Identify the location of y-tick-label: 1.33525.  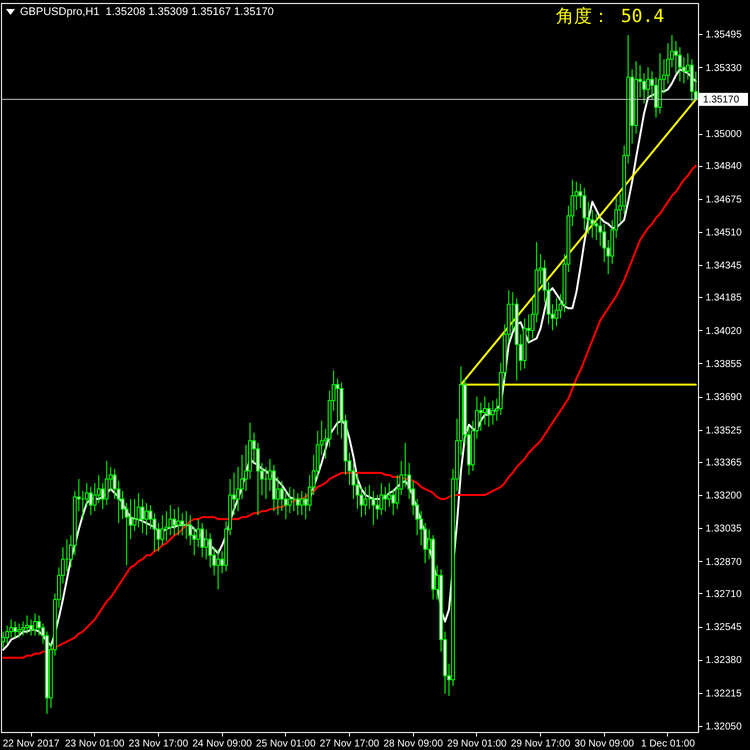
(724, 430).